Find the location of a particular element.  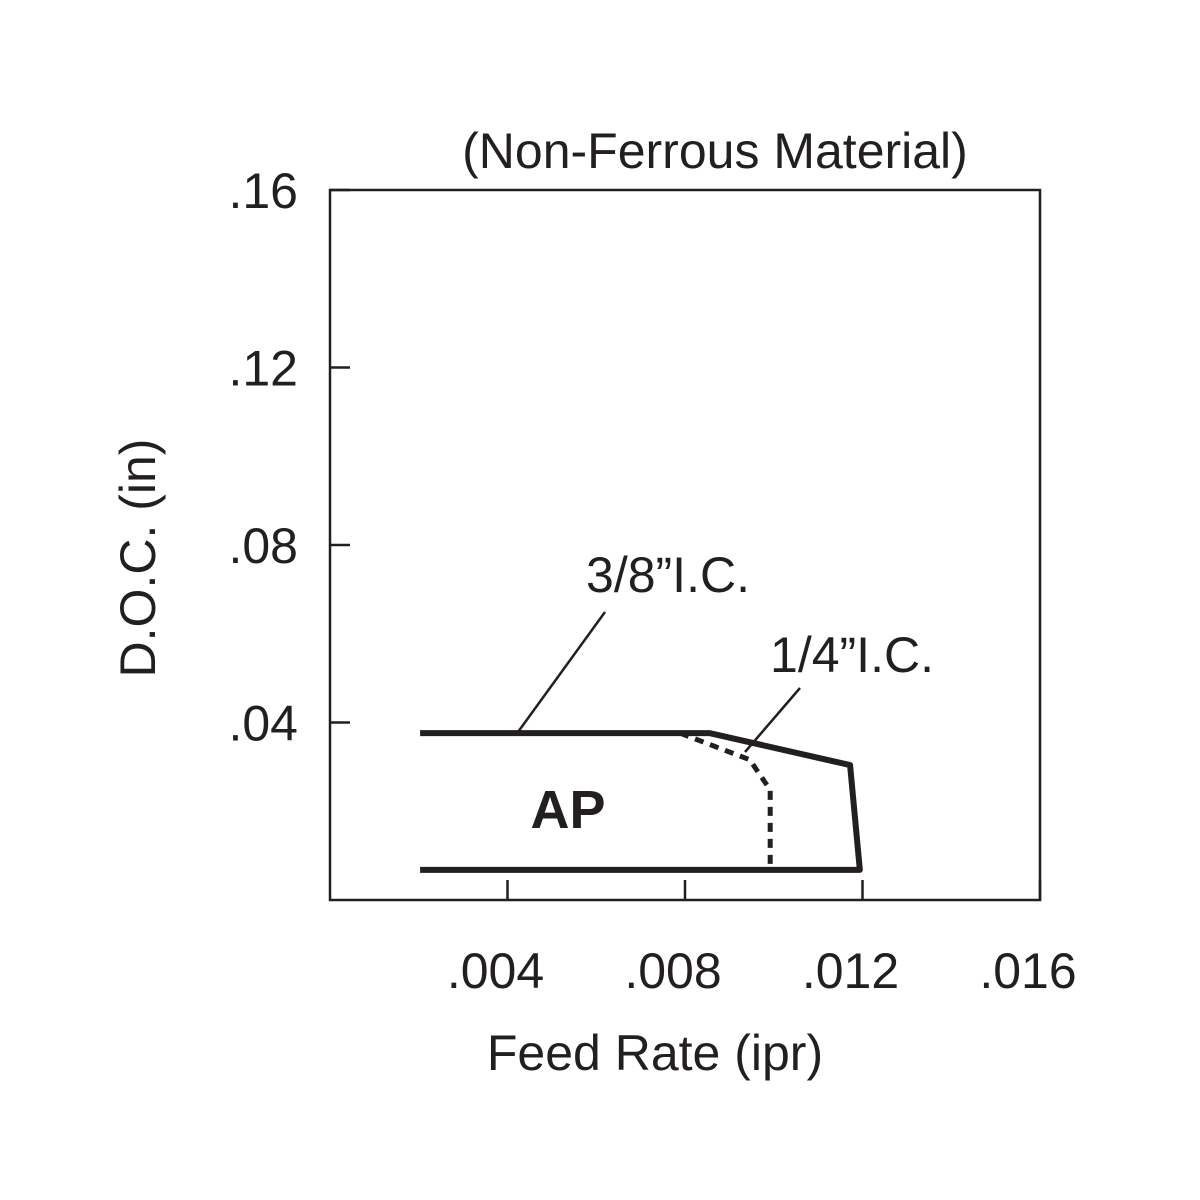

region-outline is located at coordinates (641, 801).